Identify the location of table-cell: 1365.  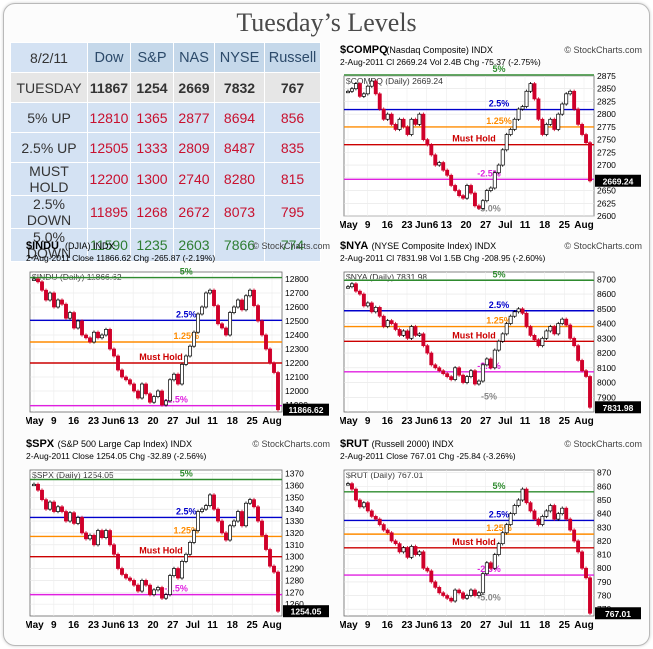
(152, 117).